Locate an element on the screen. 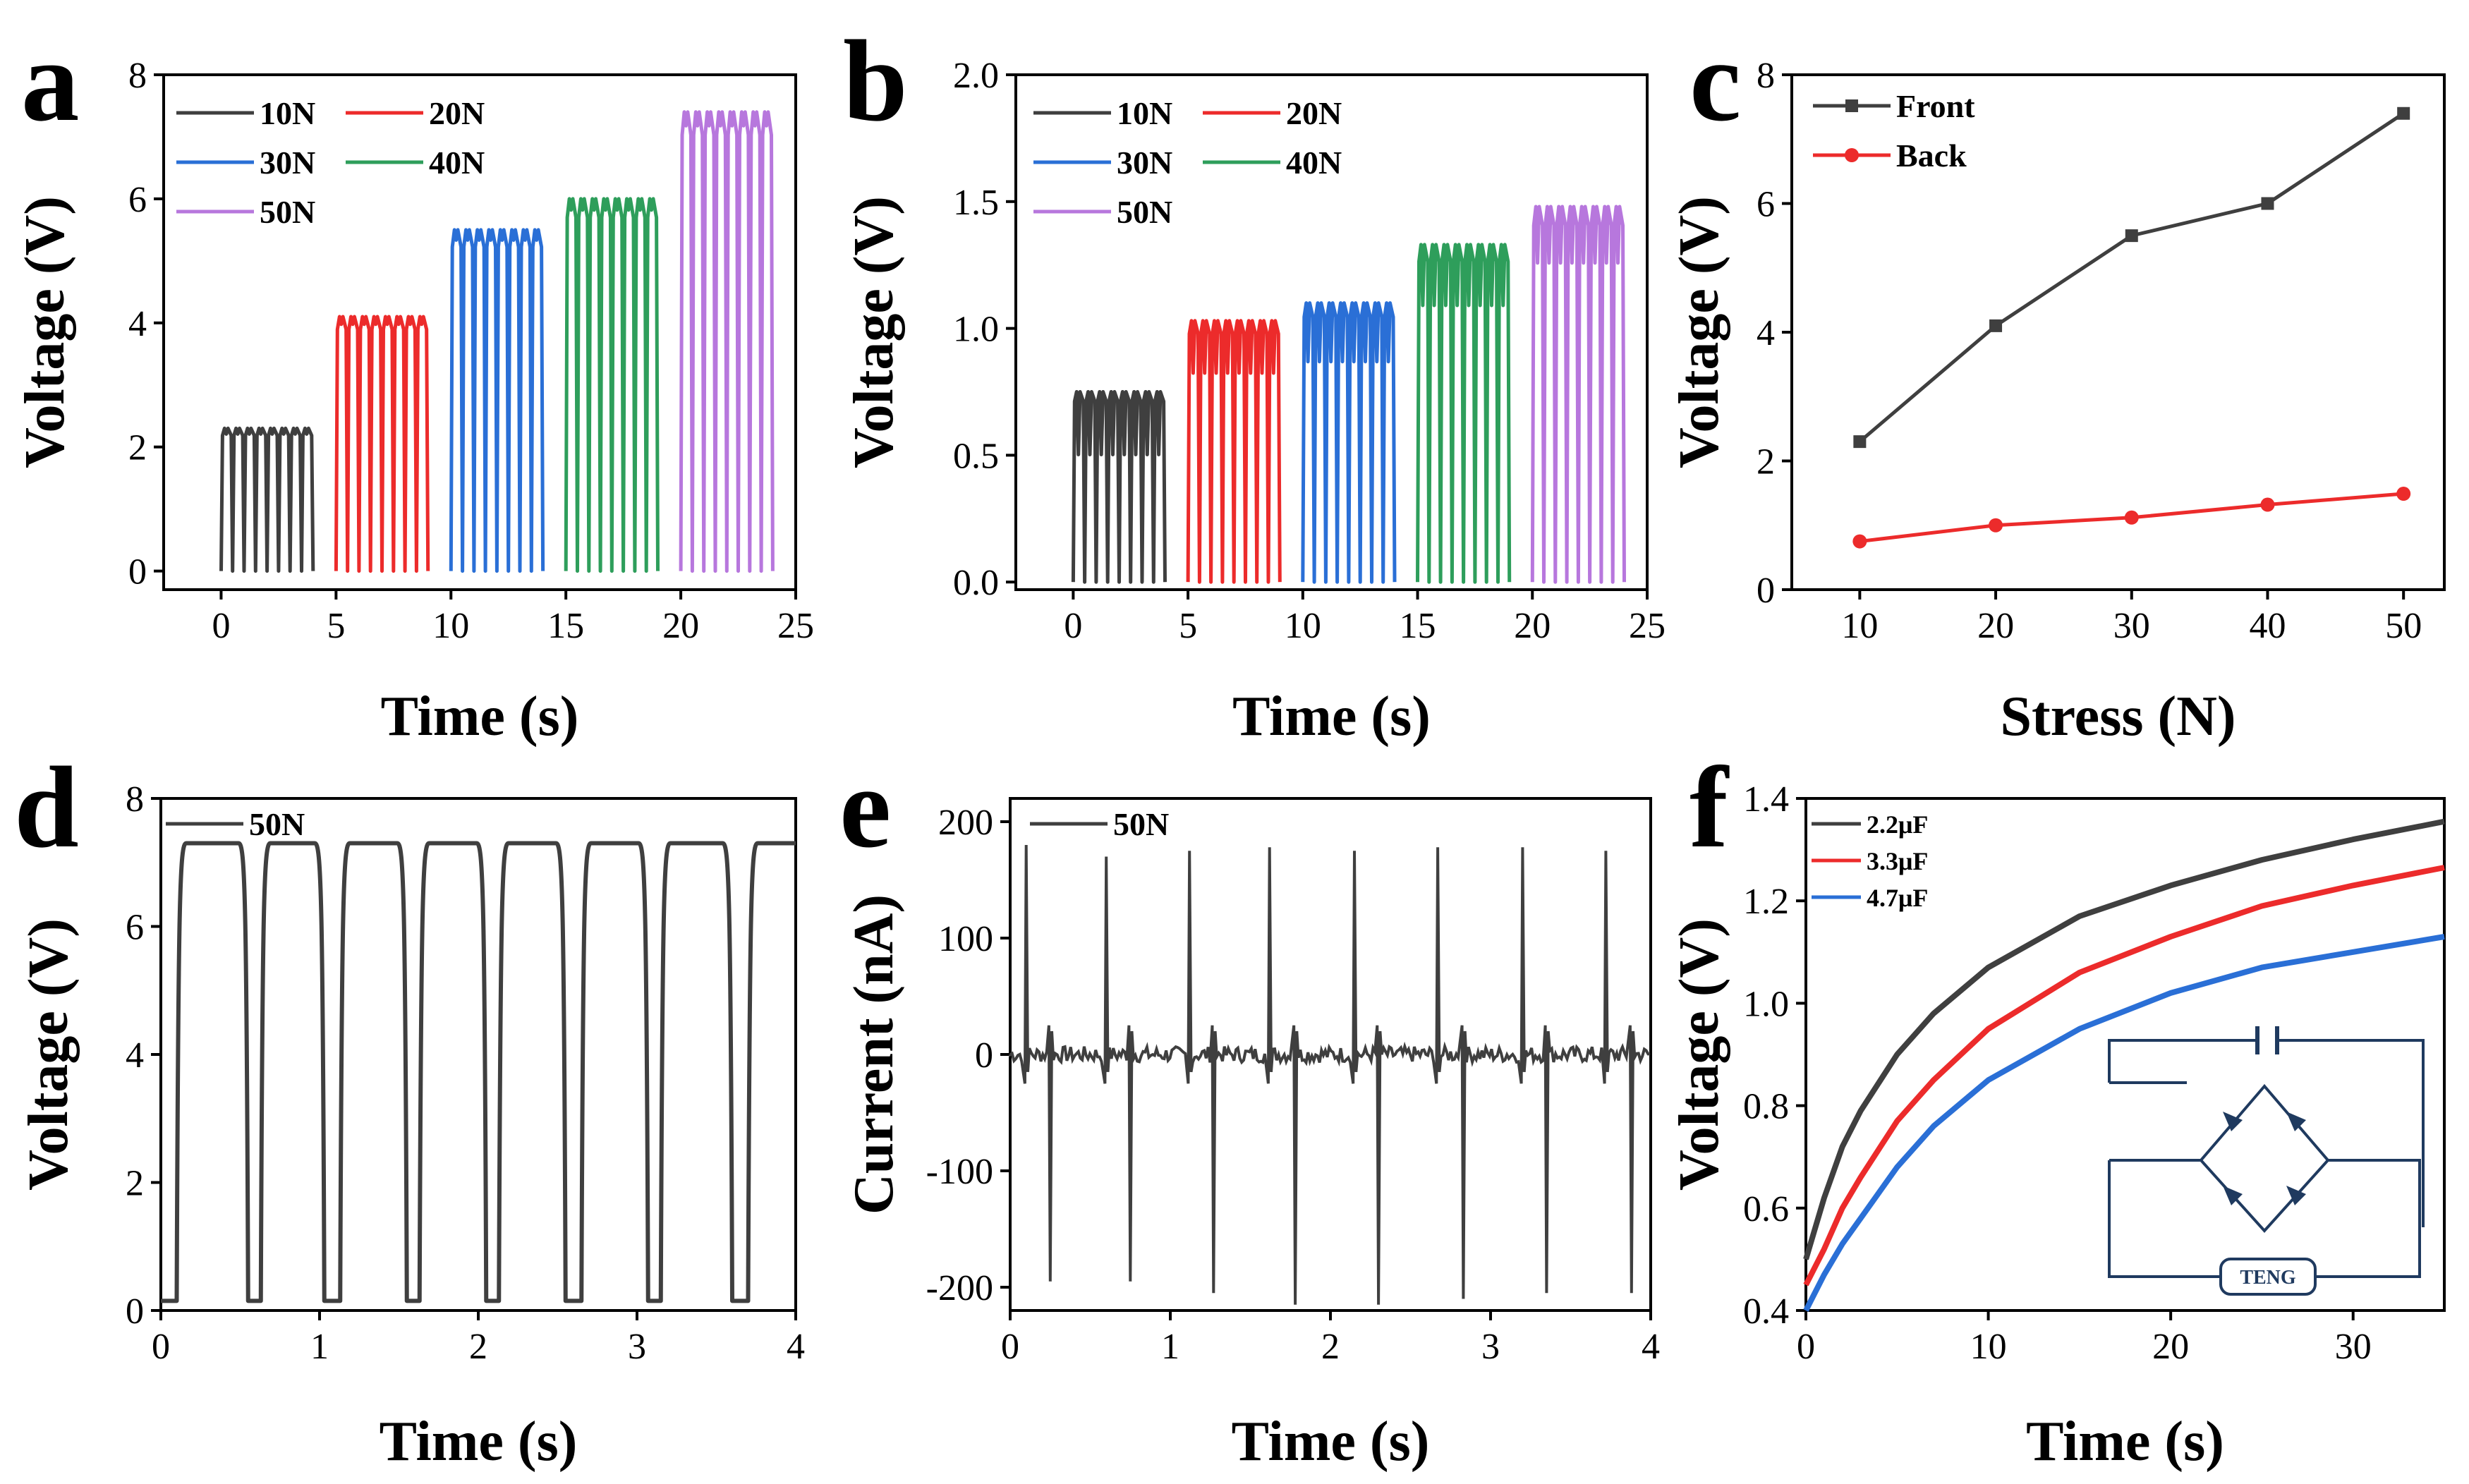 The height and width of the screenshot is (1484, 2469). capacitor-wire-right is located at coordinates (2351, 1133).